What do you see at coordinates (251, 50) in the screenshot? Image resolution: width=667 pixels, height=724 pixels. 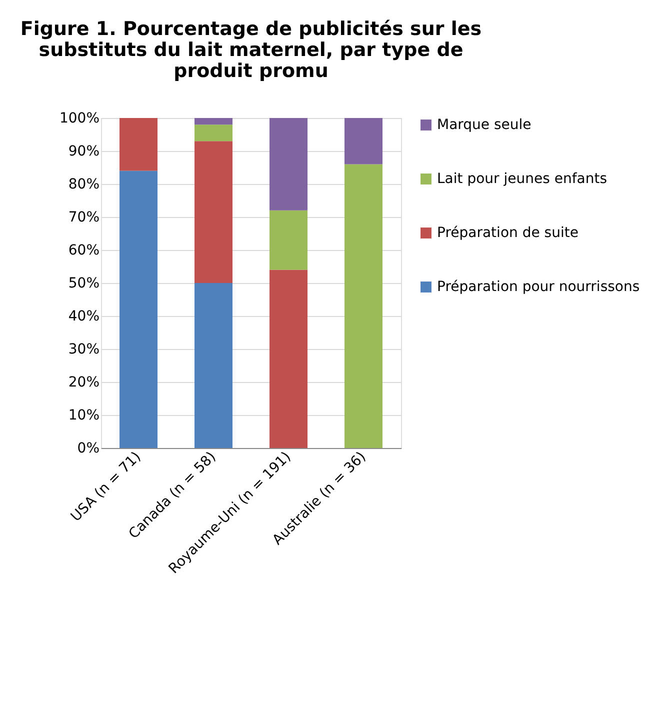 I see `chart-title: Figure 1. Pourcentage de publicités sur les substituts du lait maternel, par type de produit promu` at bounding box center [251, 50].